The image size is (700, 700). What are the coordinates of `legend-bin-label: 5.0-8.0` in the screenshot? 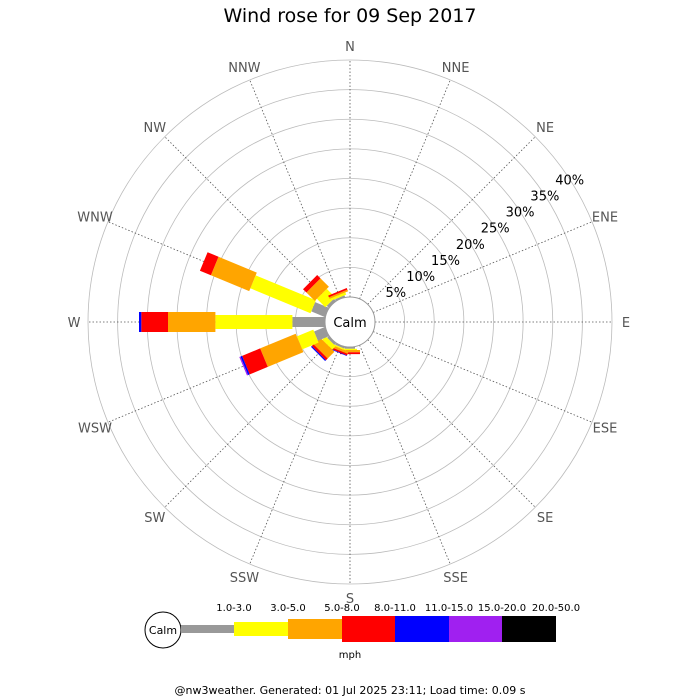 It's located at (341, 608).